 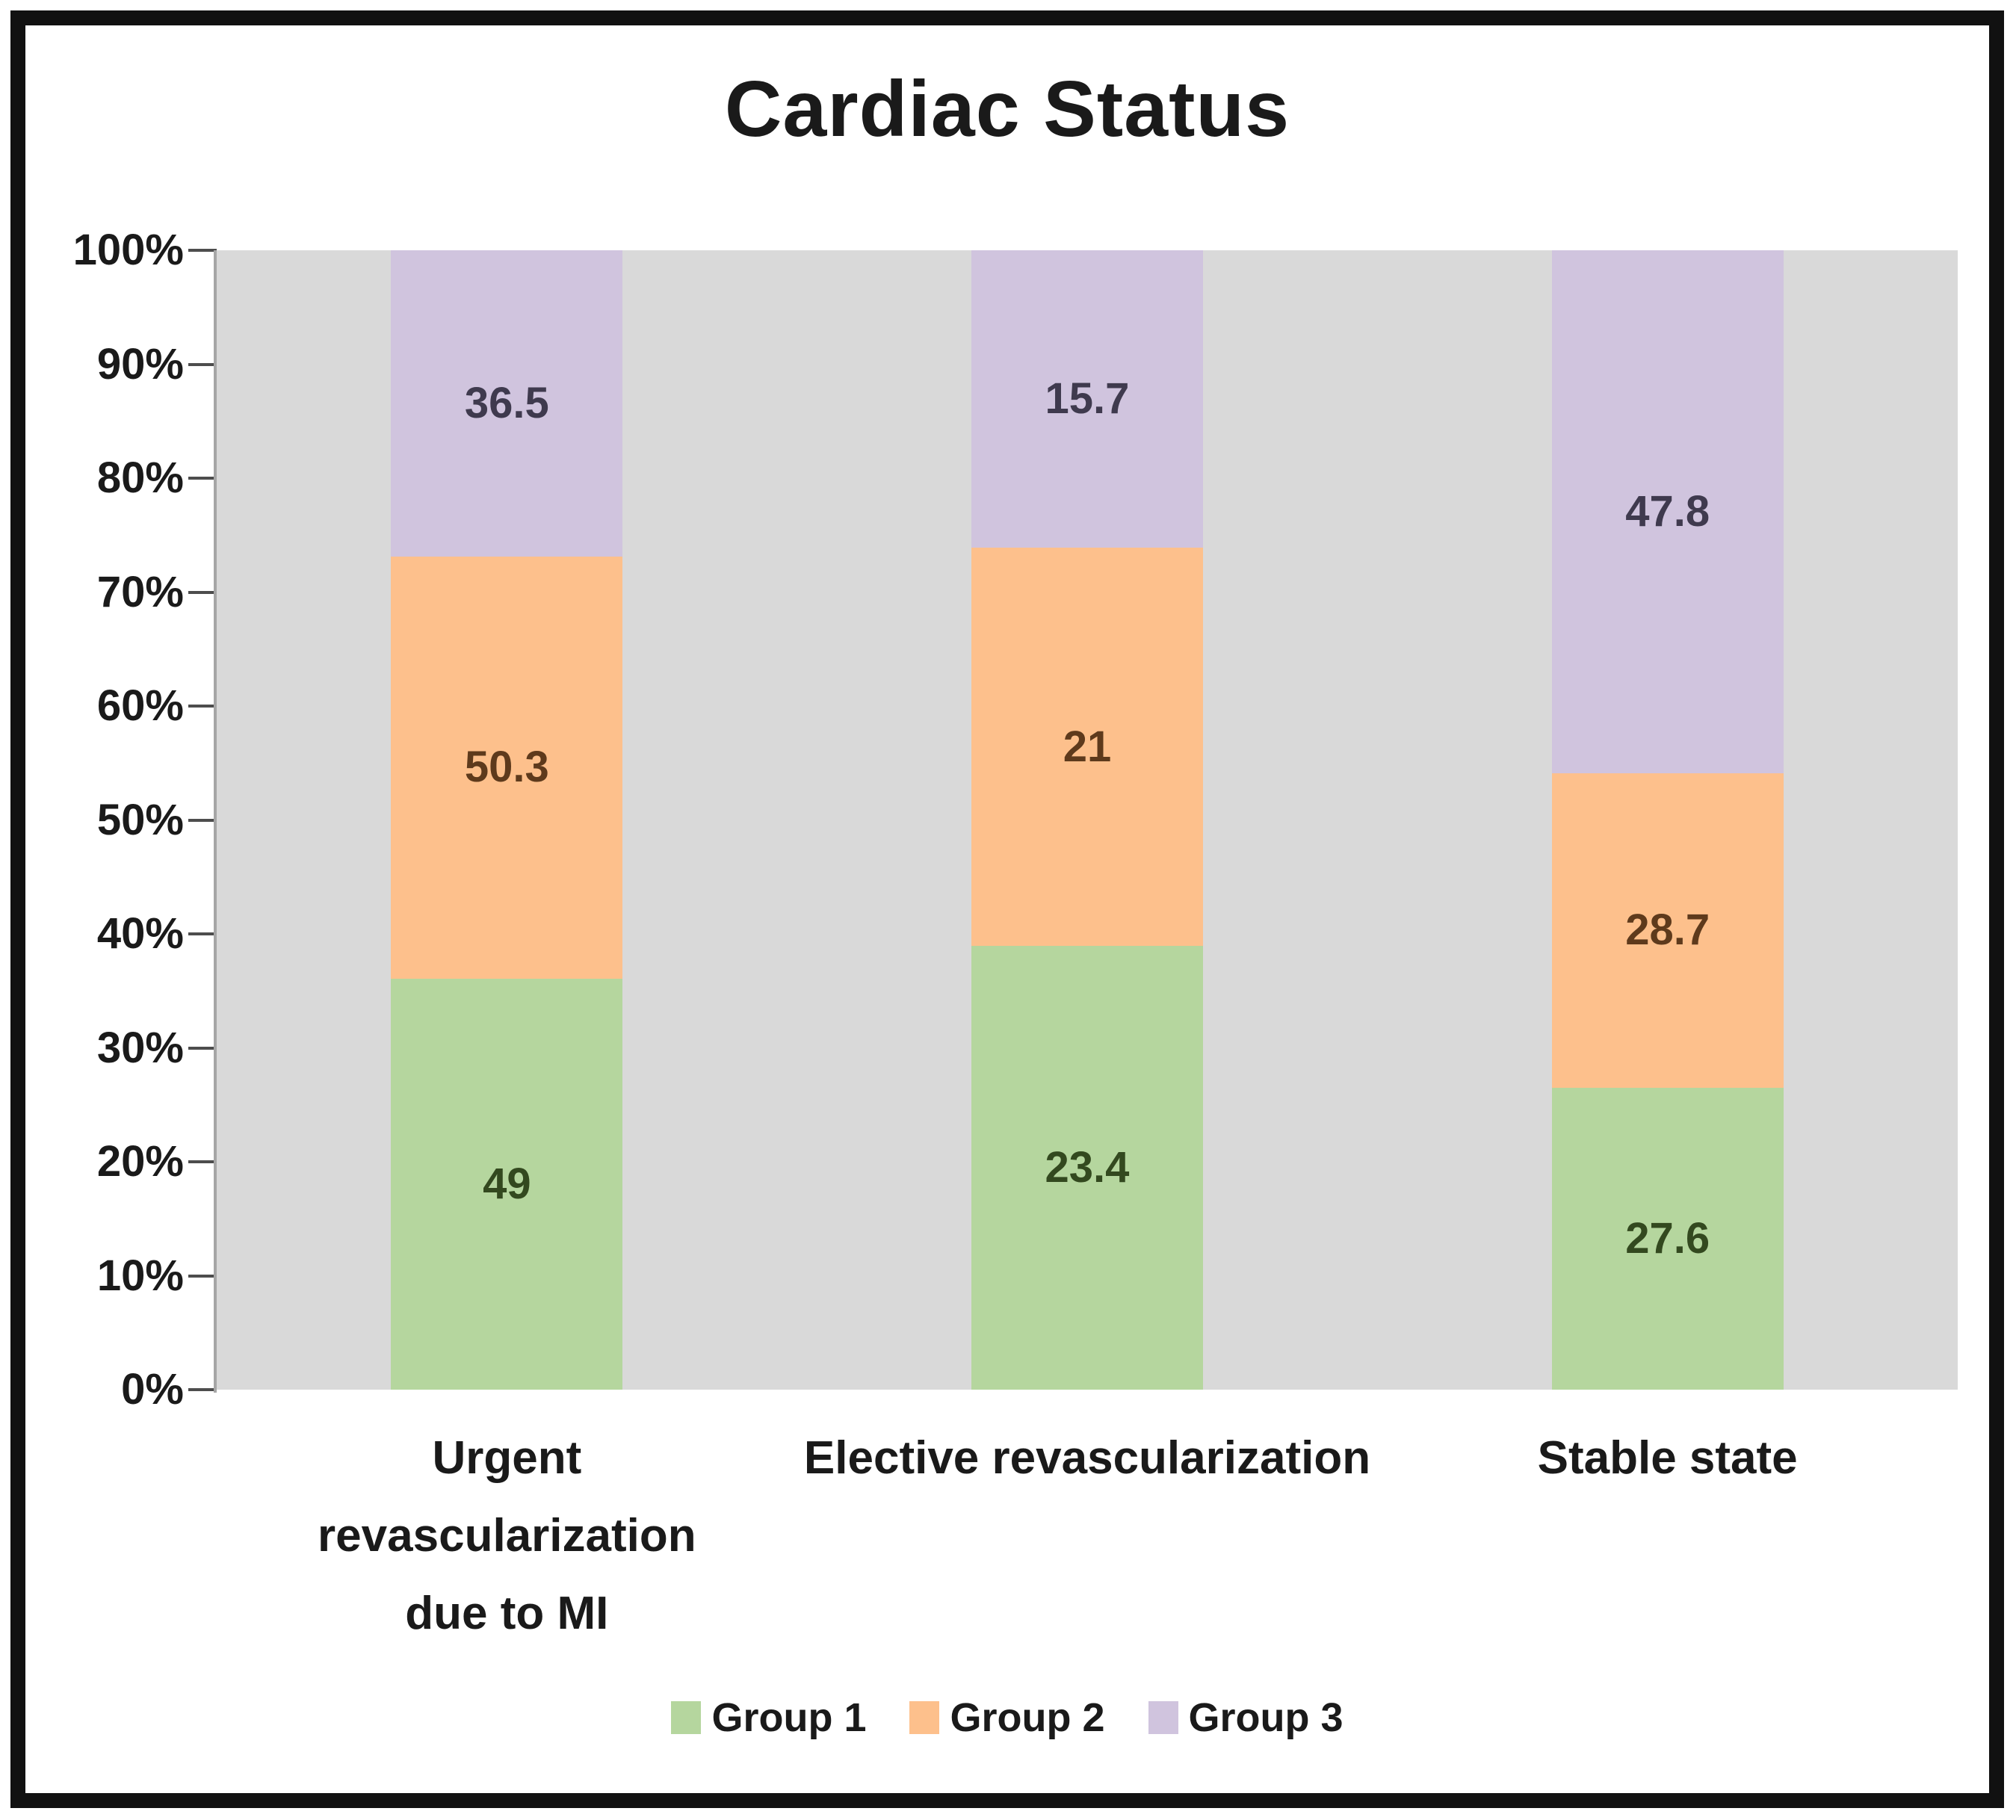 I want to click on legend-label: Group 1, so click(x=789, y=1717).